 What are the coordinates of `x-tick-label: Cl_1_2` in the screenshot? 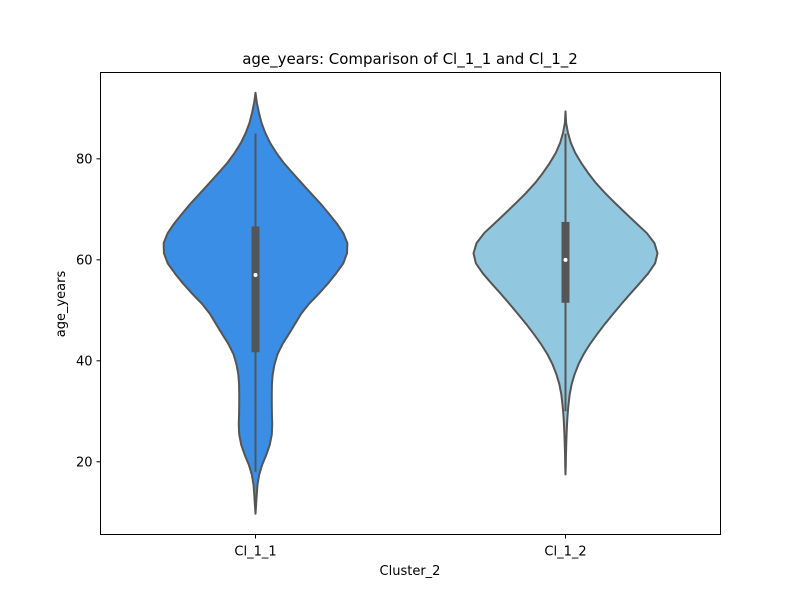 It's located at (565, 552).